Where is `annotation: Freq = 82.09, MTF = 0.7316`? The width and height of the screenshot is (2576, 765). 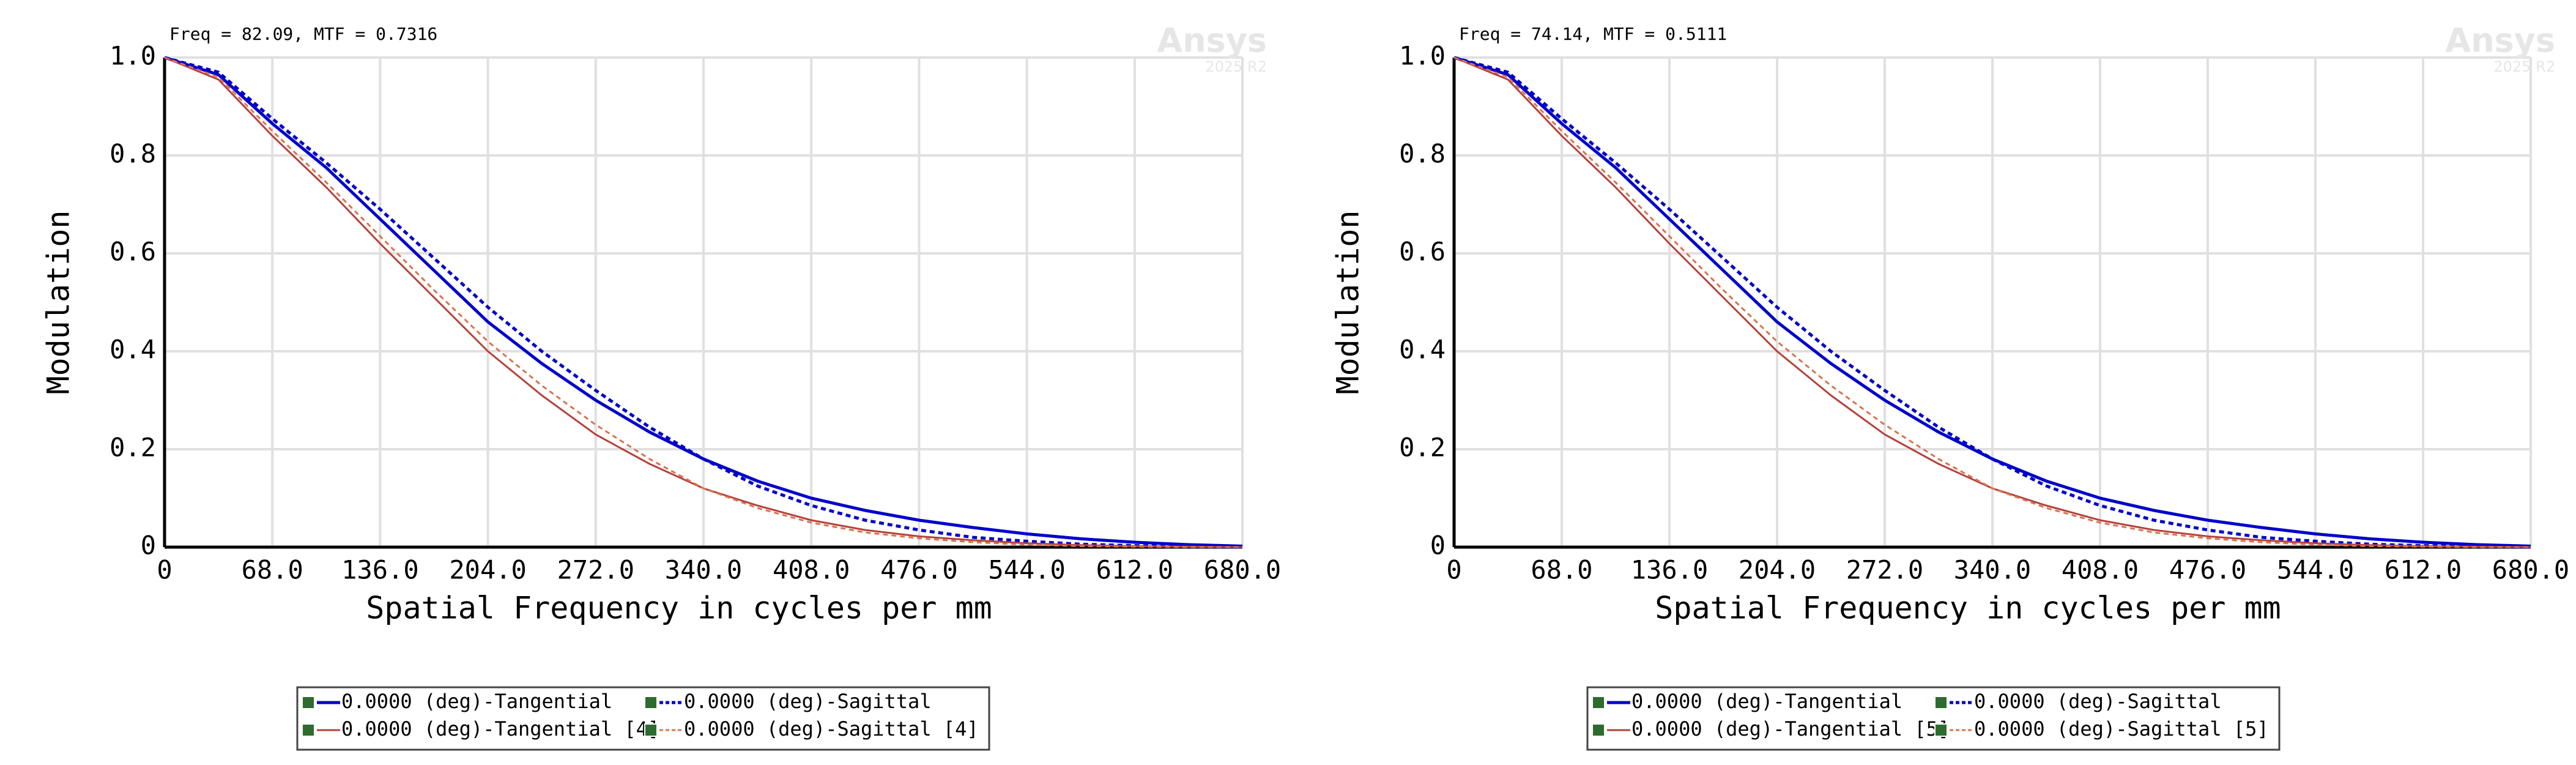
annotation: Freq = 82.09, MTF = 0.7316 is located at coordinates (303, 34).